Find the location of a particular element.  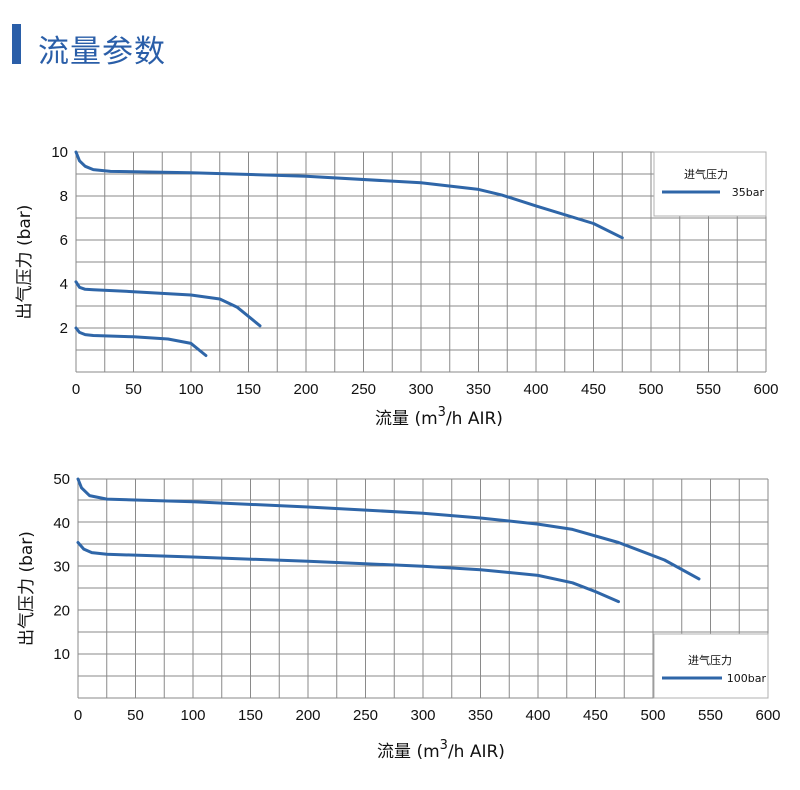

y-tick-label: 30 is located at coordinates (61, 567).